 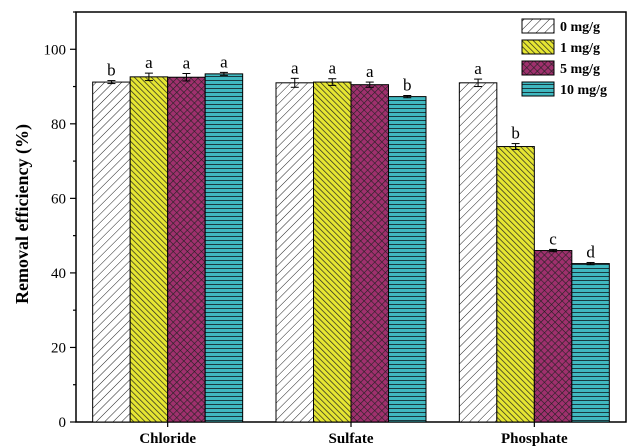 I want to click on legend-label-0: 0 mg/g, so click(x=580, y=27).